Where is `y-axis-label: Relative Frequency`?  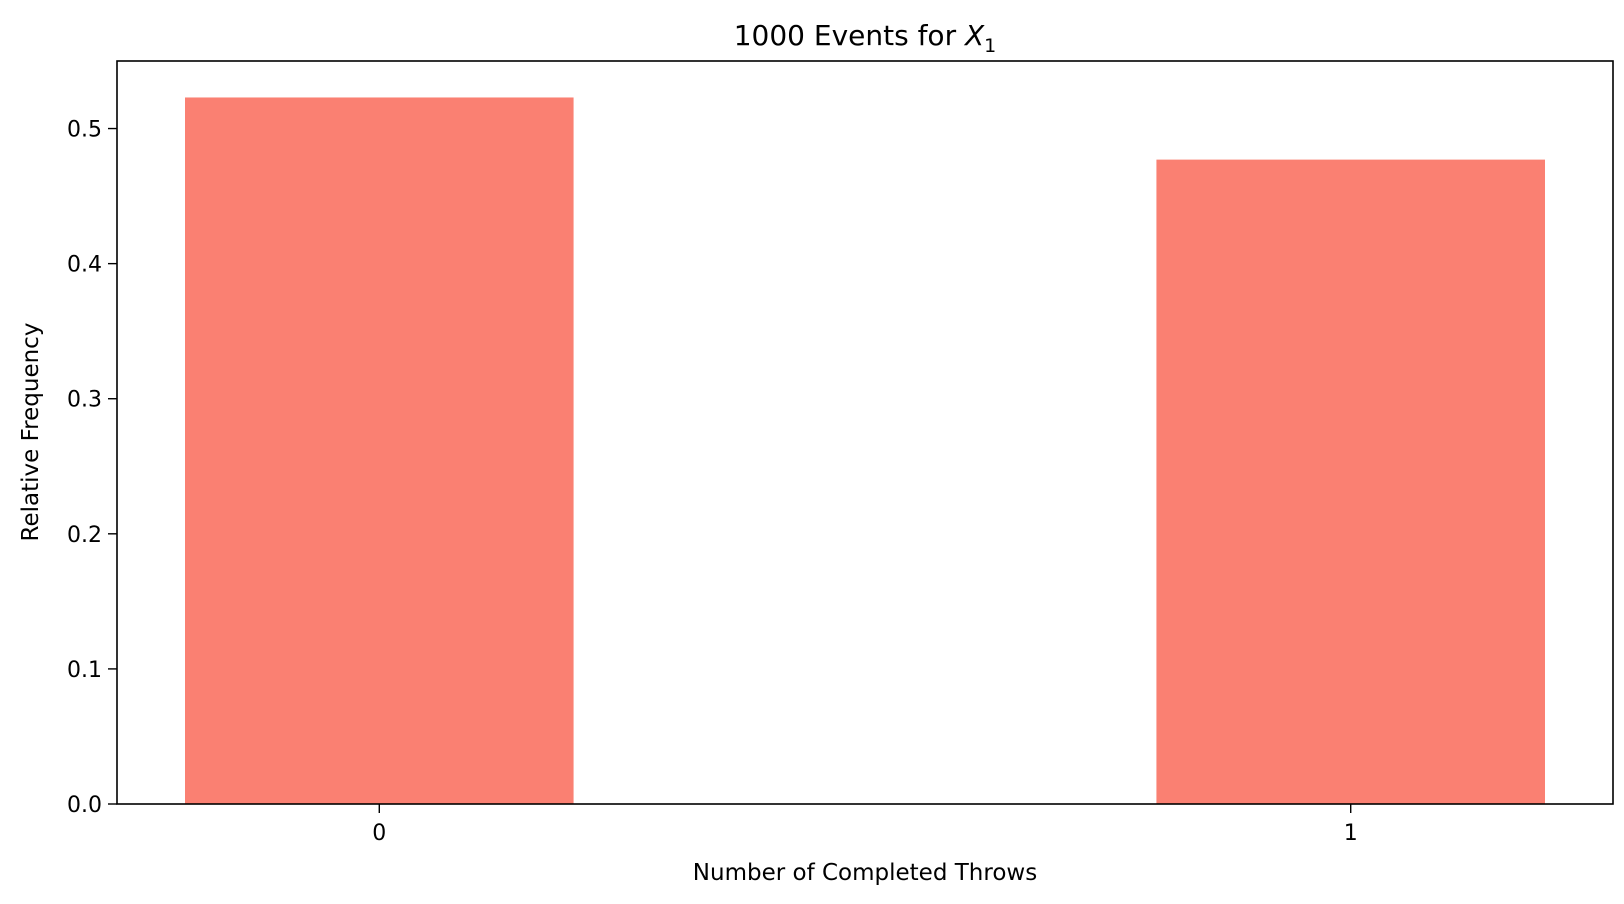 y-axis-label: Relative Frequency is located at coordinates (31, 432).